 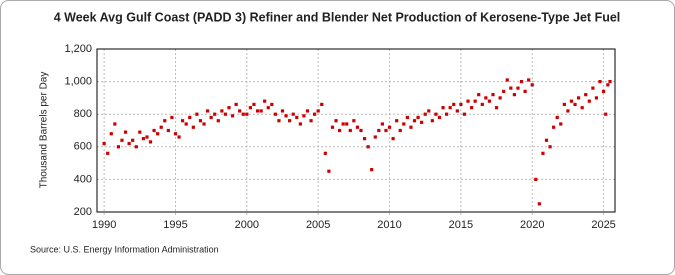 What do you see at coordinates (78, 82) in the screenshot?
I see `y-tick-label: 1,000` at bounding box center [78, 82].